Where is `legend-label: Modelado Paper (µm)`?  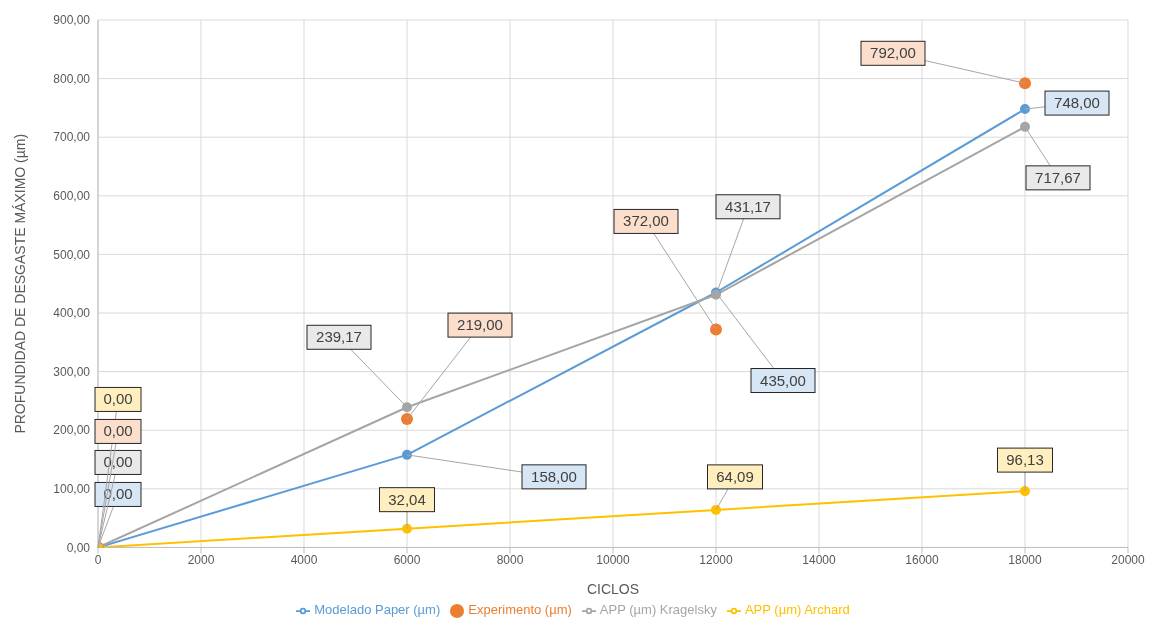 legend-label: Modelado Paper (µm) is located at coordinates (377, 610).